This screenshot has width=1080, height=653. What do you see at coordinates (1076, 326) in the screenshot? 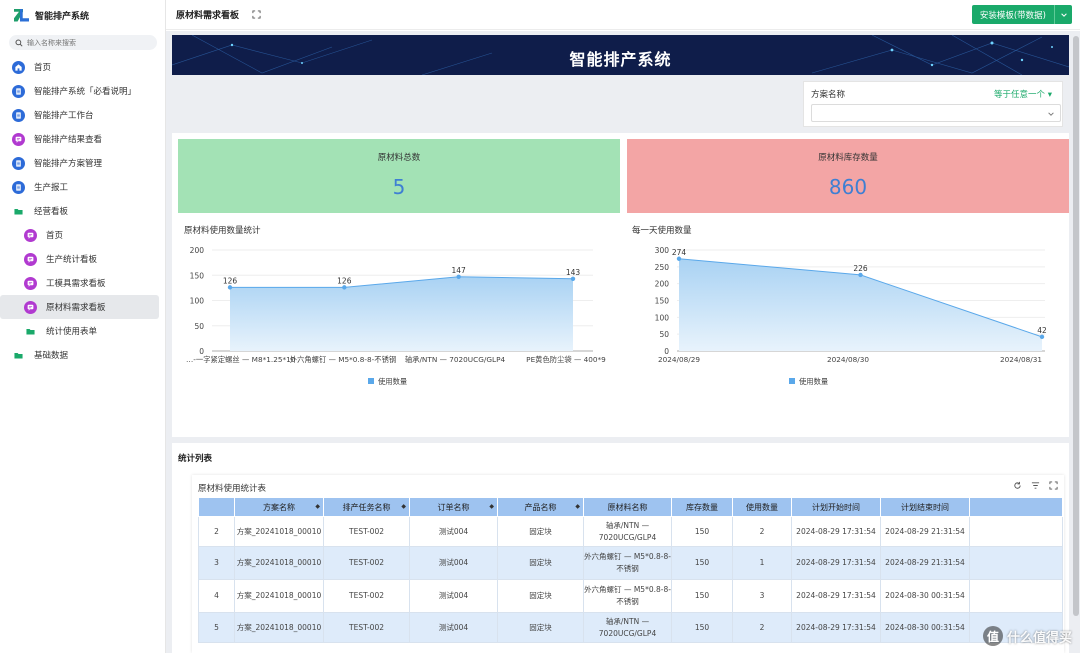
I see `scrollbar-thumb` at bounding box center [1076, 326].